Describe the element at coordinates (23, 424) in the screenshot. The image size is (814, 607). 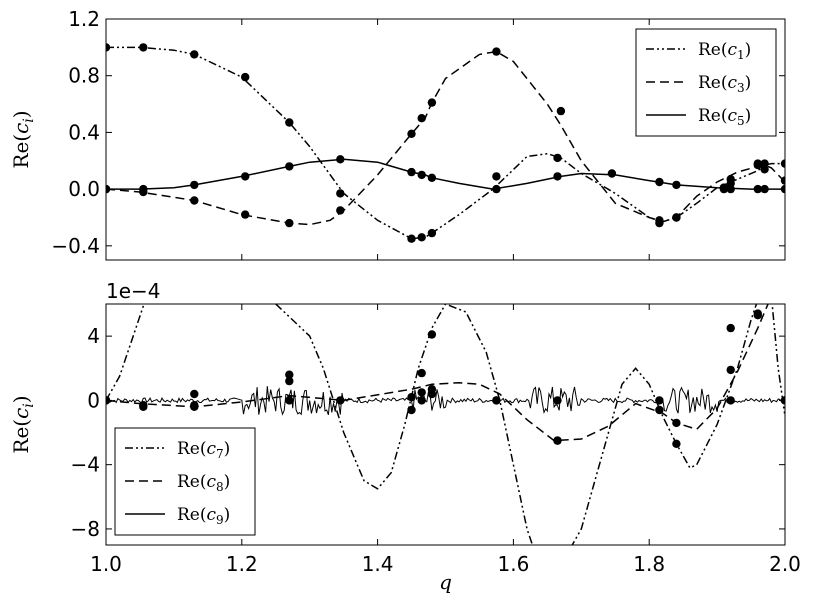
I see `bot-y-axis-label: Re(ci)` at that location.